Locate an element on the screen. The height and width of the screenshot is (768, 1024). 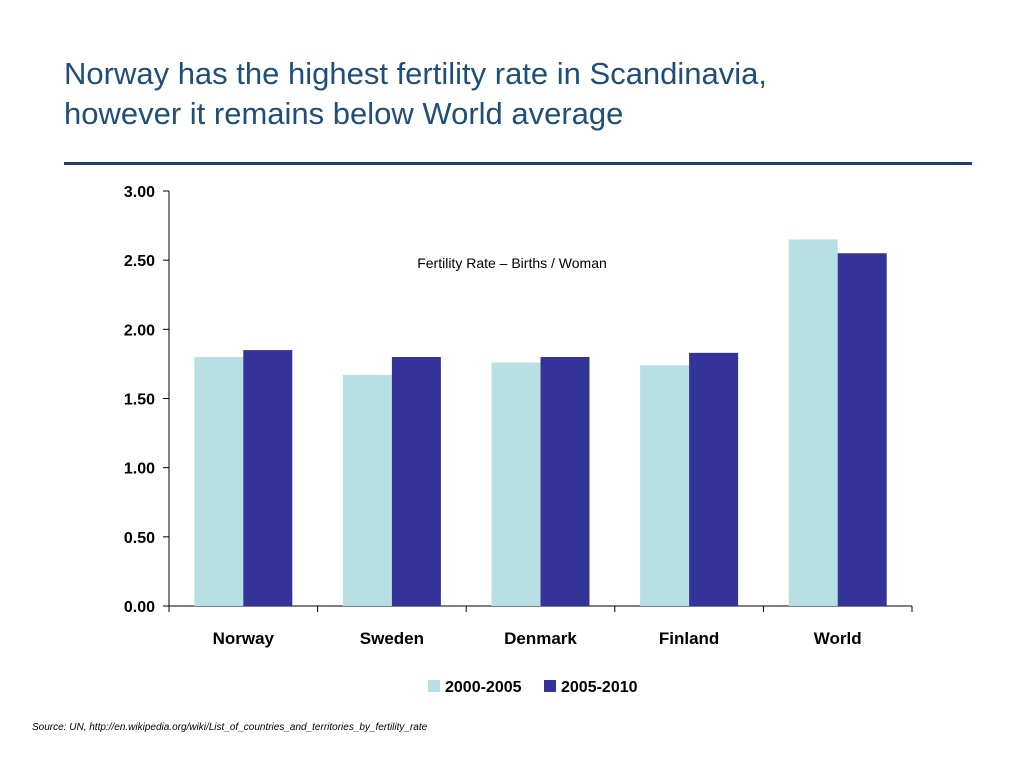
bar-world-2005-2010 is located at coordinates (862, 429).